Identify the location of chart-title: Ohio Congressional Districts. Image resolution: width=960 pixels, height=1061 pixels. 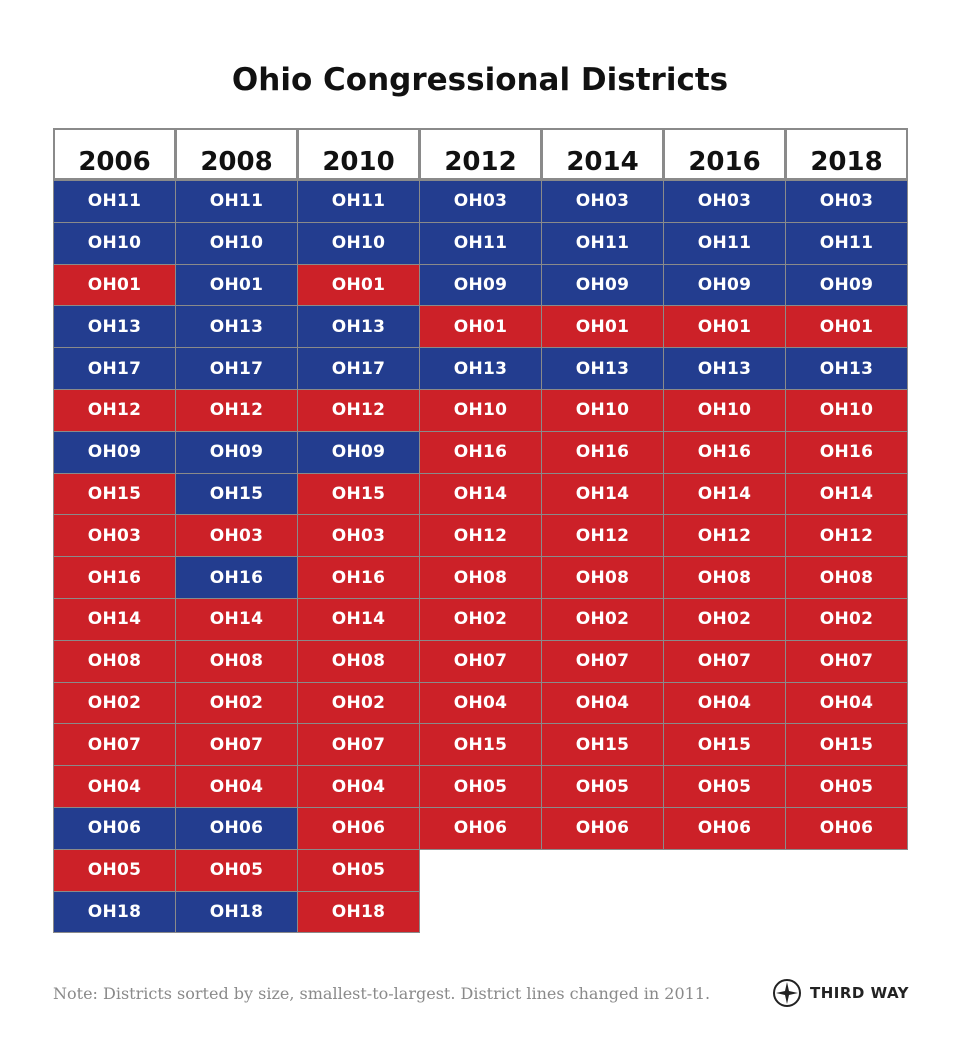
(480, 80).